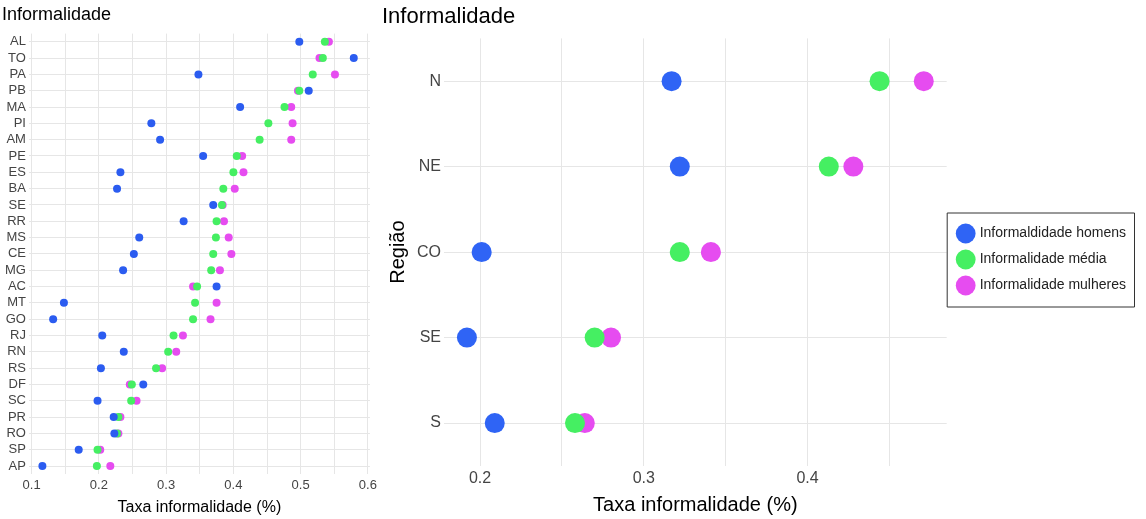  I want to click on y-tick-label: TO, so click(17, 57).